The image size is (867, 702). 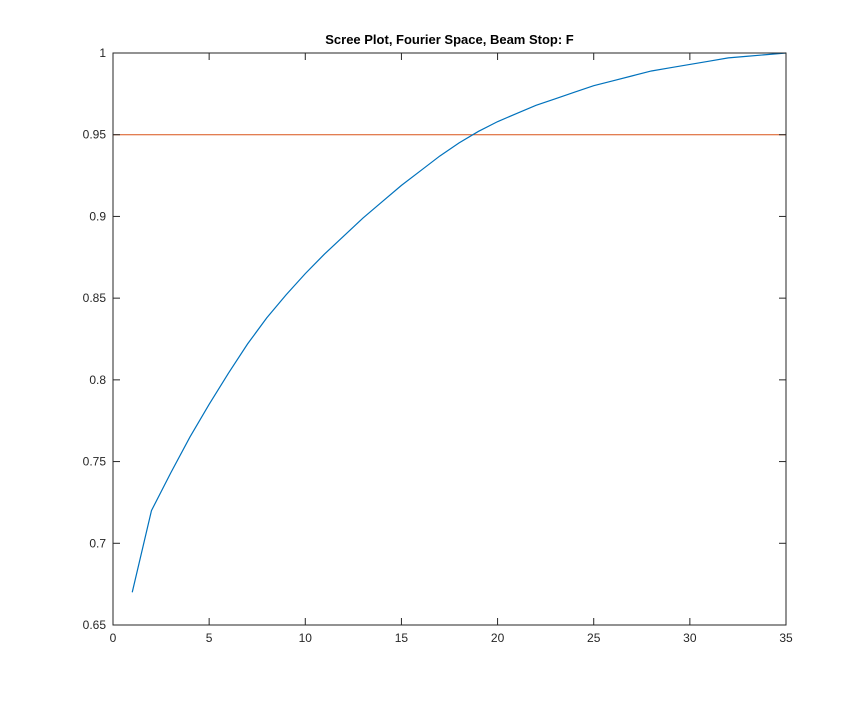 I want to click on x-tick-label: 5, so click(x=209, y=638).